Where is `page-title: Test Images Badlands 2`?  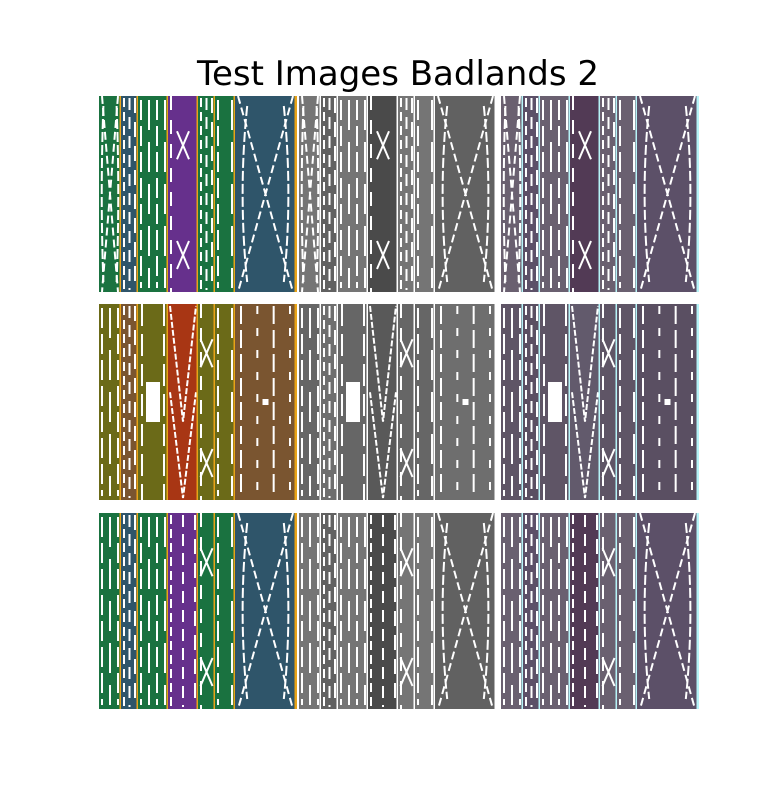
page-title: Test Images Badlands 2 is located at coordinates (398, 74).